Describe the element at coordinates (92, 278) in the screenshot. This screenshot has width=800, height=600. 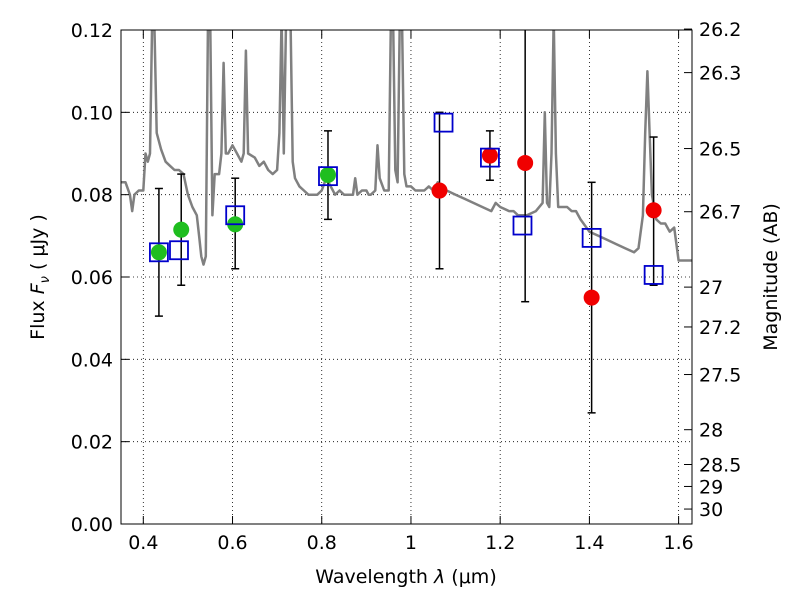
I see `y-tick-label: 0.06` at that location.